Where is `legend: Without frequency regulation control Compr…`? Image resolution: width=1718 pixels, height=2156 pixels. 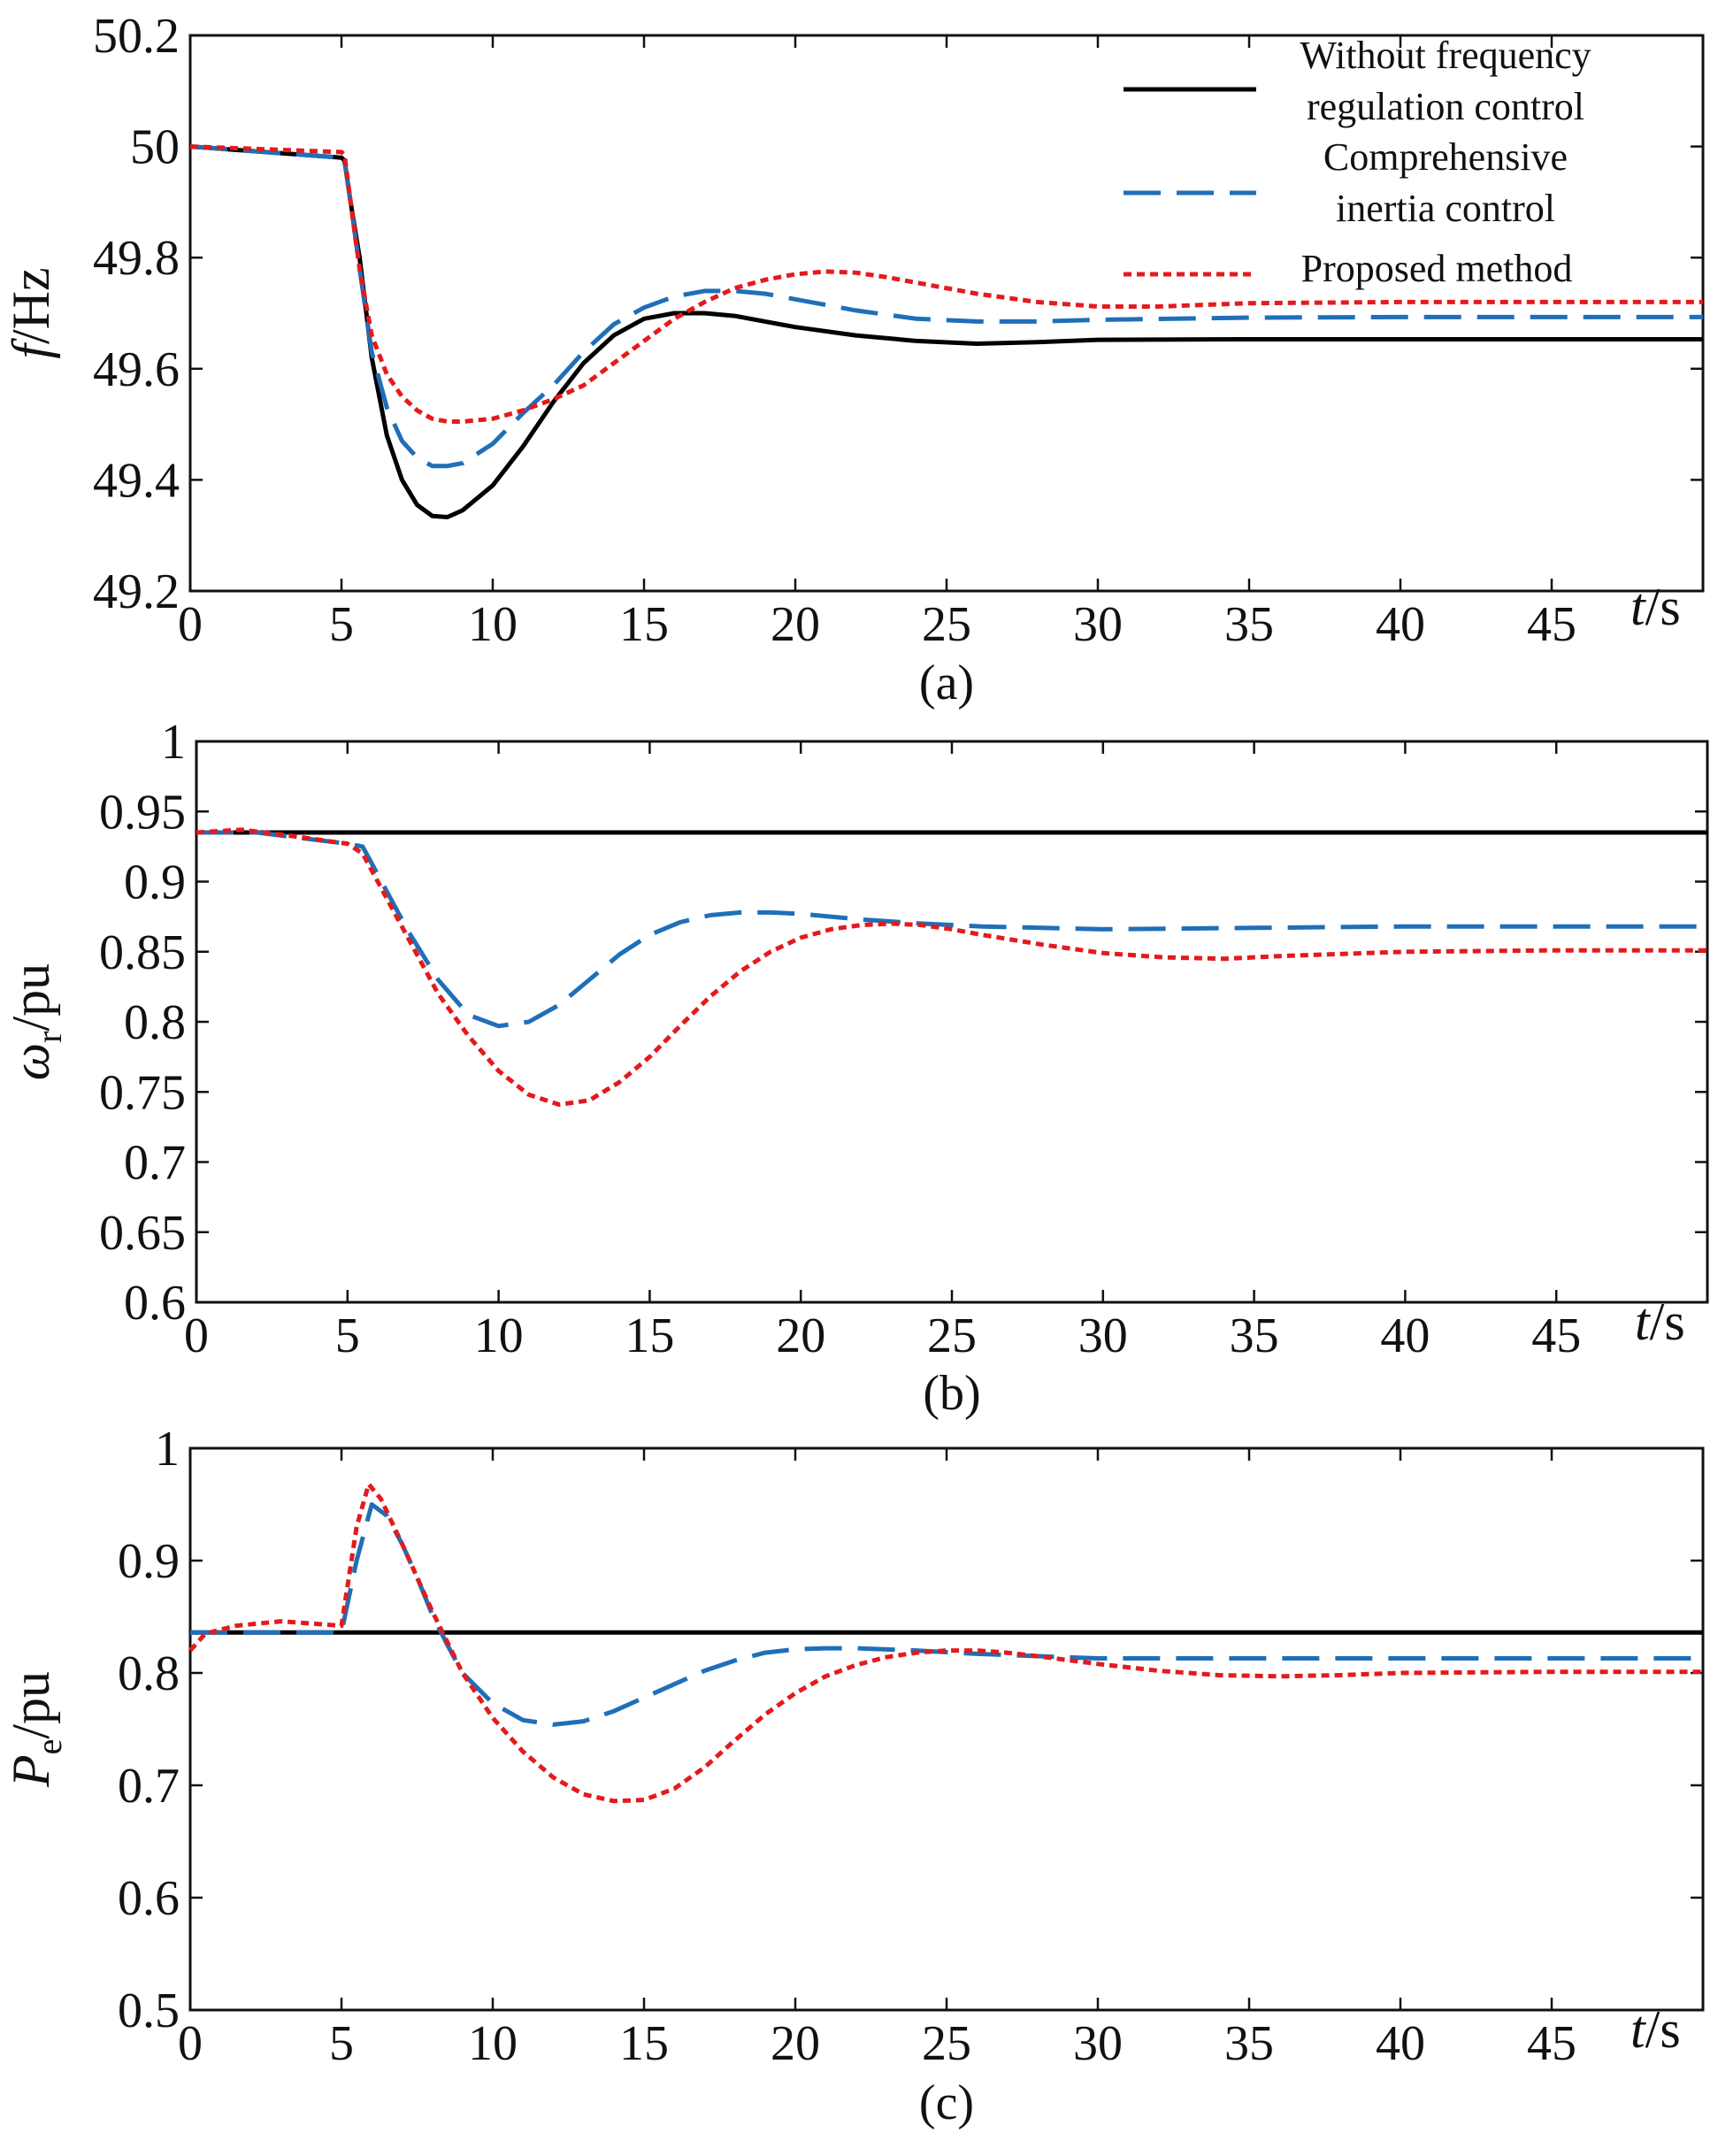 legend: Without frequency regulation control Compr… is located at coordinates (1358, 162).